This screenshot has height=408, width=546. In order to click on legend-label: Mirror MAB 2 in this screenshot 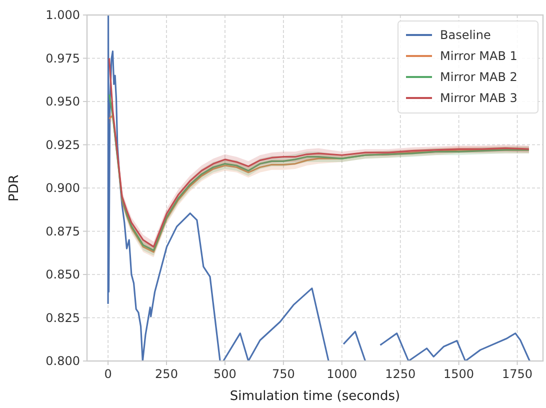, I will do `click(479, 77)`.